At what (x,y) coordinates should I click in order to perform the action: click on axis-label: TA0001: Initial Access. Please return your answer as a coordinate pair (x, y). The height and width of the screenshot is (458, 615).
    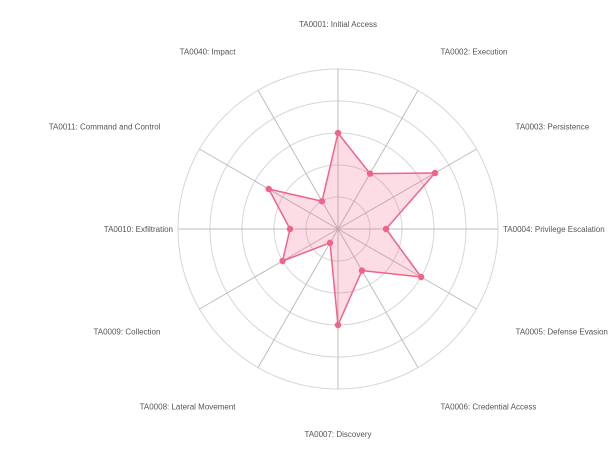
    Looking at the image, I should click on (338, 24).